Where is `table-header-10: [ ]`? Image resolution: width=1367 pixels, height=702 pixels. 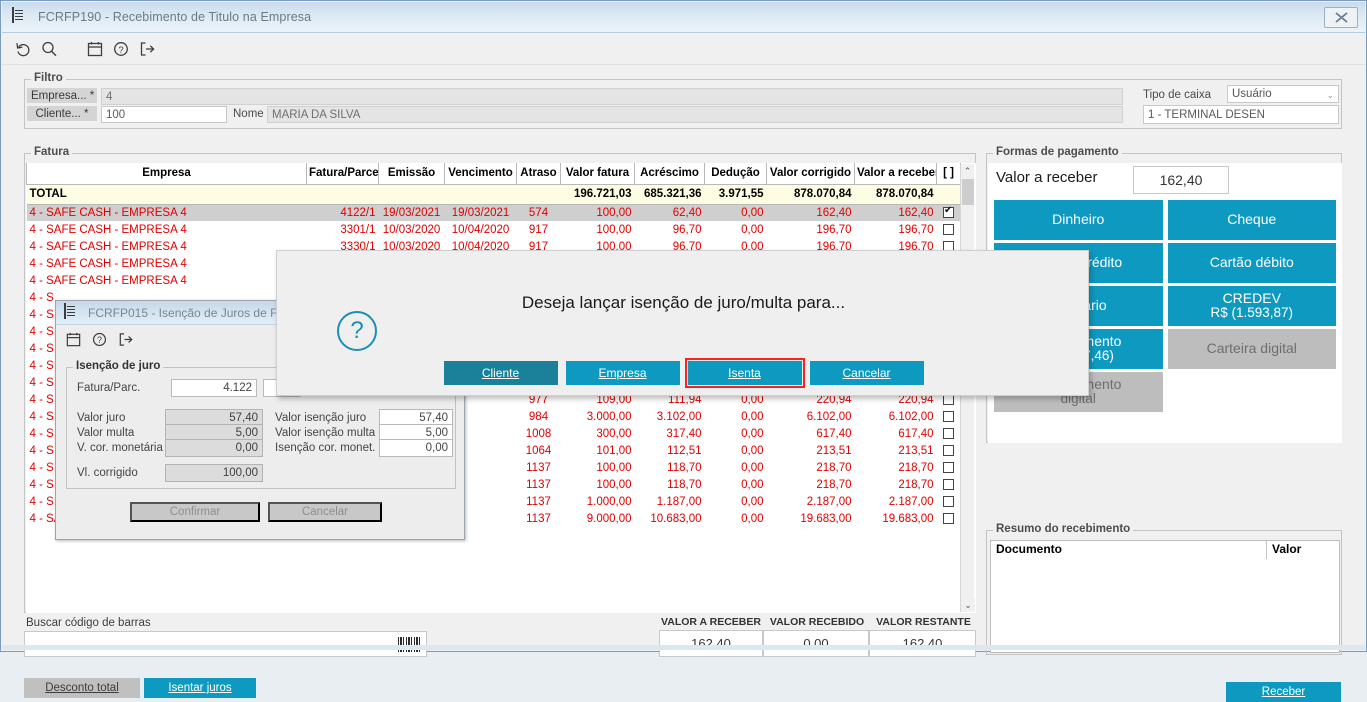
table-header-10: [ ] is located at coordinates (948, 174).